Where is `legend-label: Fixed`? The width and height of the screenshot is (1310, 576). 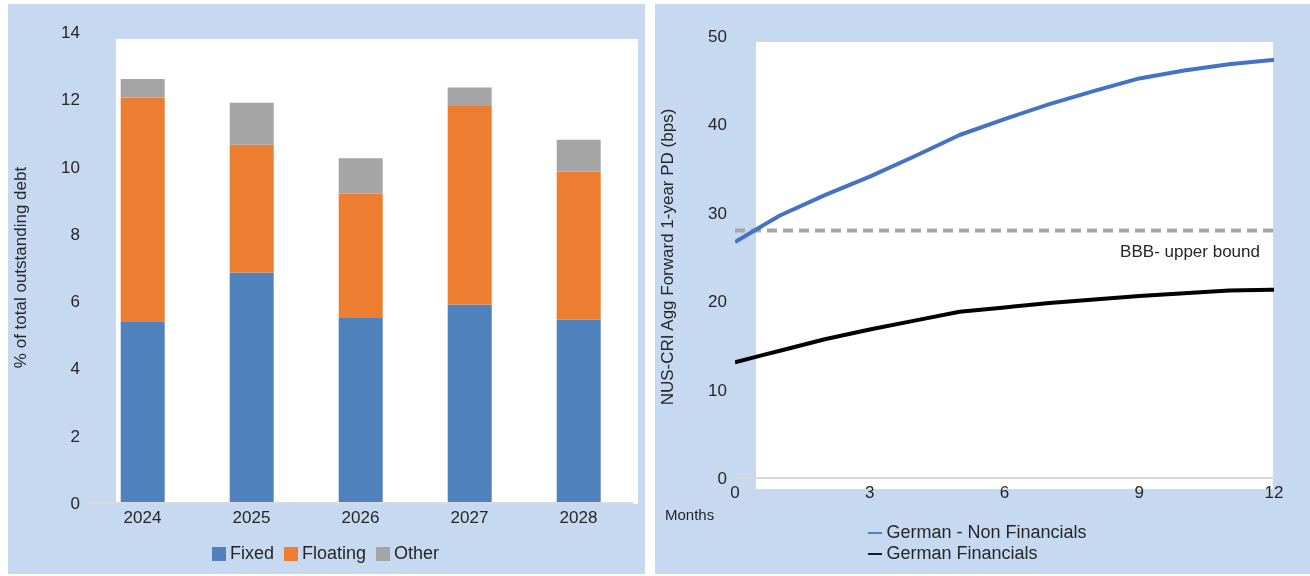
legend-label: Fixed is located at coordinates (251, 553).